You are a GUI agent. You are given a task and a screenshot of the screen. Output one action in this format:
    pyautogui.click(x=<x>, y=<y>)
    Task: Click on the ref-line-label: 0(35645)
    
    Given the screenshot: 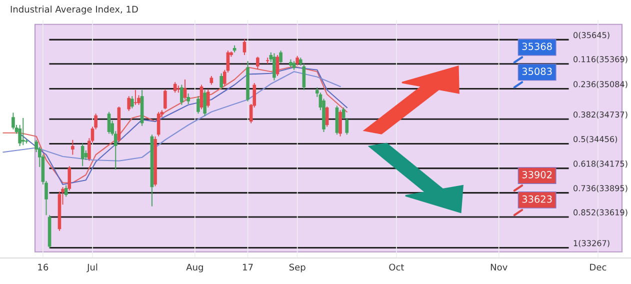 What is the action you would take?
    pyautogui.click(x=592, y=36)
    